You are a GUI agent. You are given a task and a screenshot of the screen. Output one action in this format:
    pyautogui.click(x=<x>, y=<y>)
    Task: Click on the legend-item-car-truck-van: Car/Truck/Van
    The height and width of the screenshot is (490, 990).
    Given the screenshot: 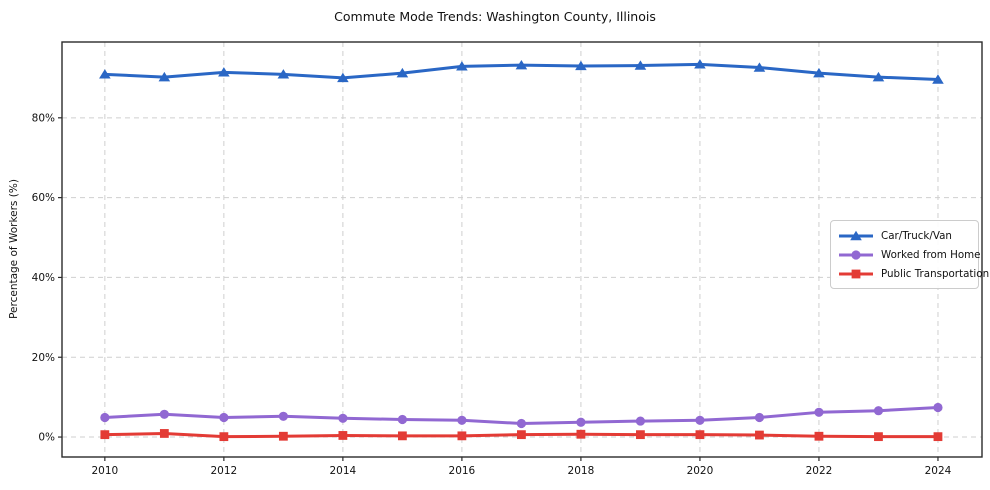 What is the action you would take?
    pyautogui.click(x=904, y=235)
    